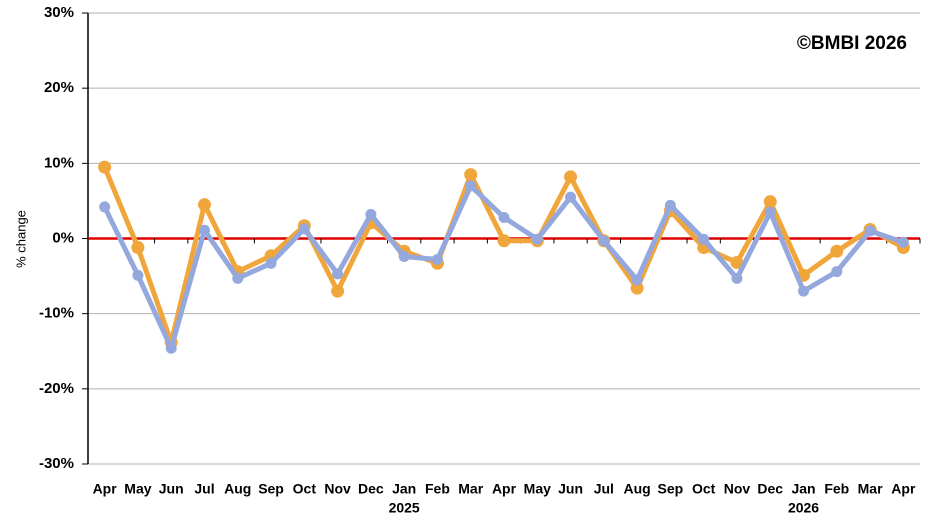 This screenshot has height=521, width=928. What do you see at coordinates (56, 313) in the screenshot?
I see `y-tick-label: -10%` at bounding box center [56, 313].